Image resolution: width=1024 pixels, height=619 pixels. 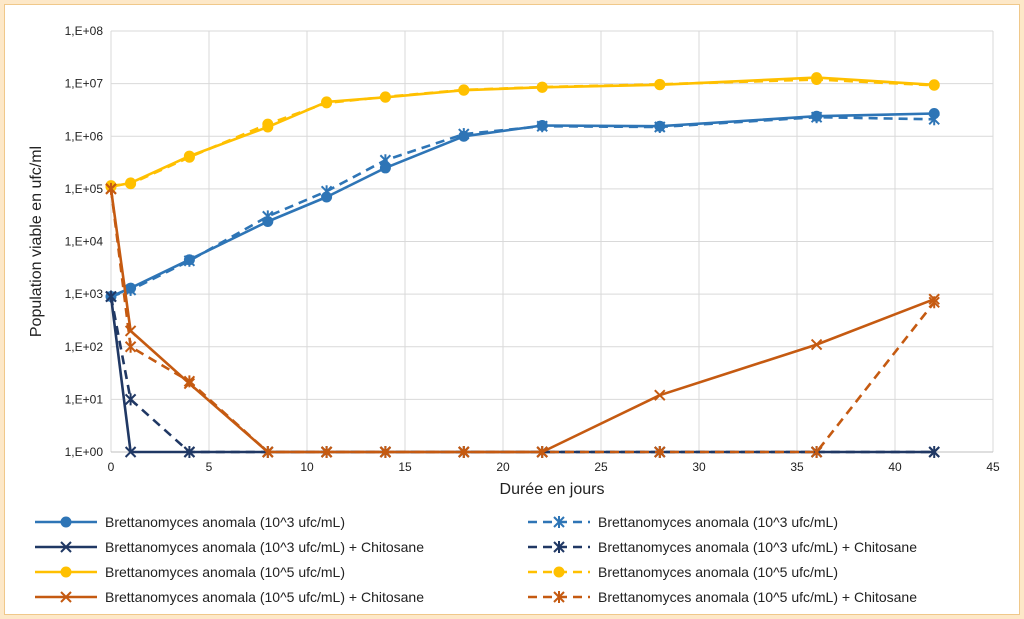 I want to click on x-tick-label: 5, so click(x=209, y=467).